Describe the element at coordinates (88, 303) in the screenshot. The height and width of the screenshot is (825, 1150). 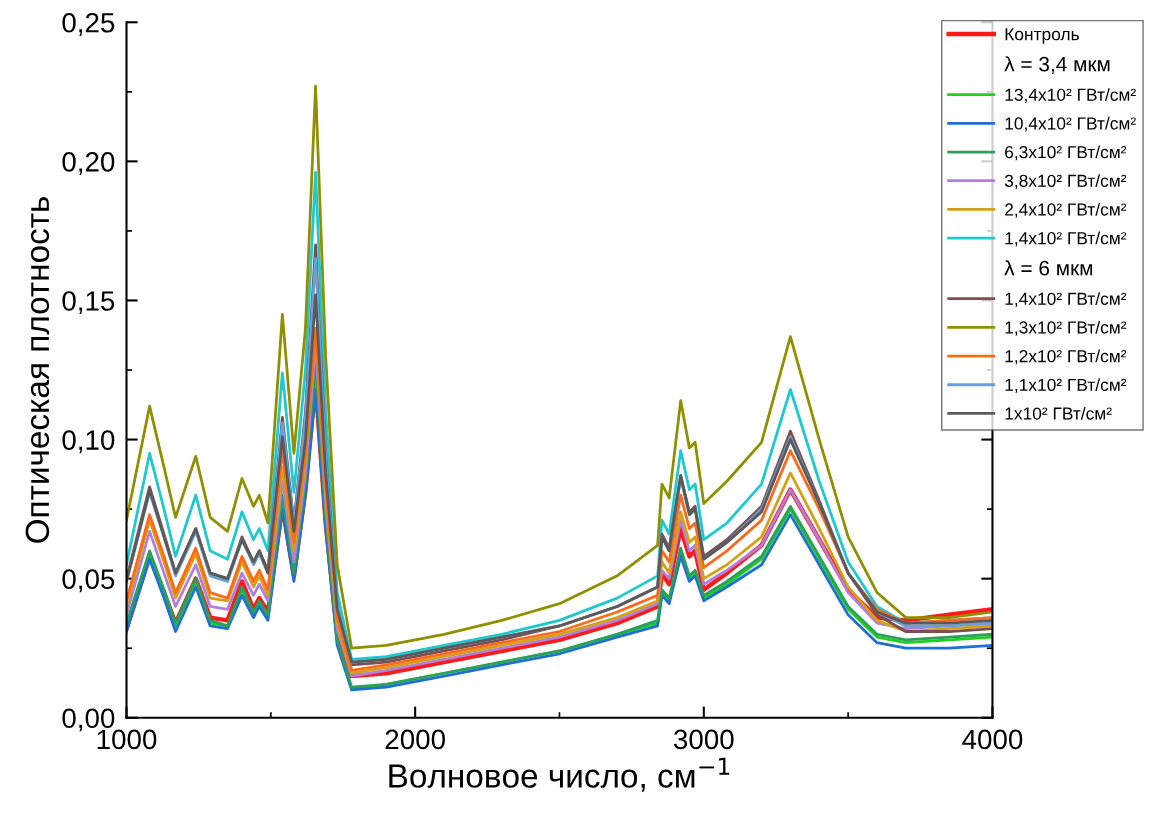
I see `y-tick-label: 0,15` at that location.